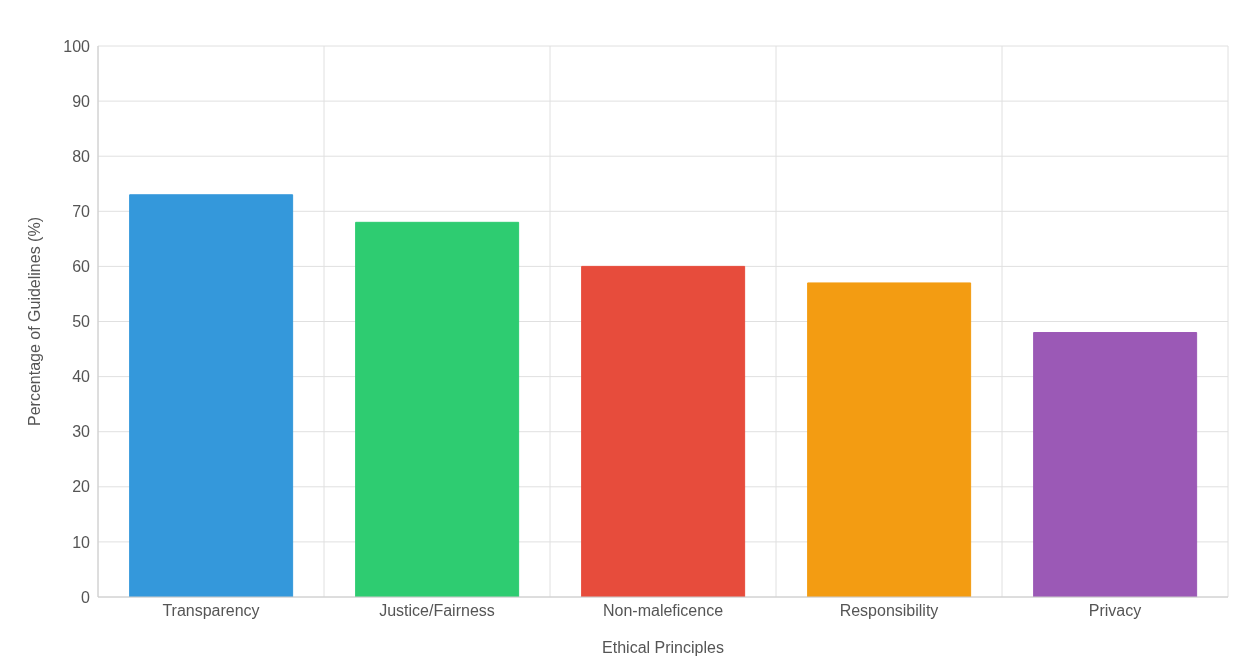 The image size is (1254, 668). I want to click on x-tick-label: Privacy, so click(1115, 611).